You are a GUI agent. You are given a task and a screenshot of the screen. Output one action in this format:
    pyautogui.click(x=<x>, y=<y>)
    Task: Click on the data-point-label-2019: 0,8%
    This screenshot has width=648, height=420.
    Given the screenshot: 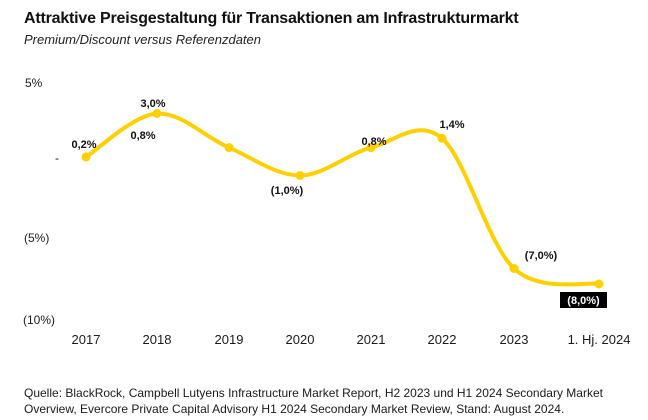 What is the action you would take?
    pyautogui.click(x=142, y=136)
    